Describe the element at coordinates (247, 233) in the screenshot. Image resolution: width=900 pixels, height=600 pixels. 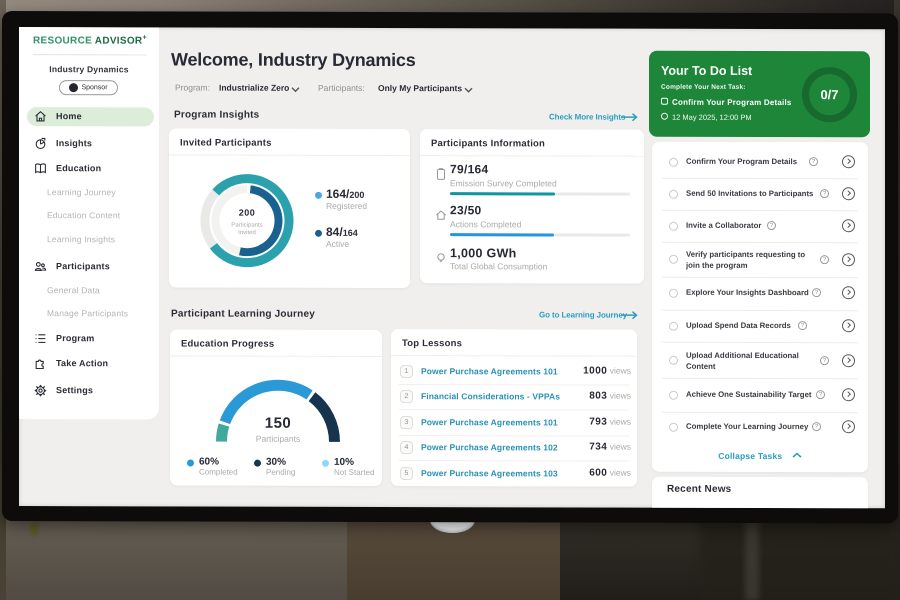
I see `svg-text: Invited` at that location.